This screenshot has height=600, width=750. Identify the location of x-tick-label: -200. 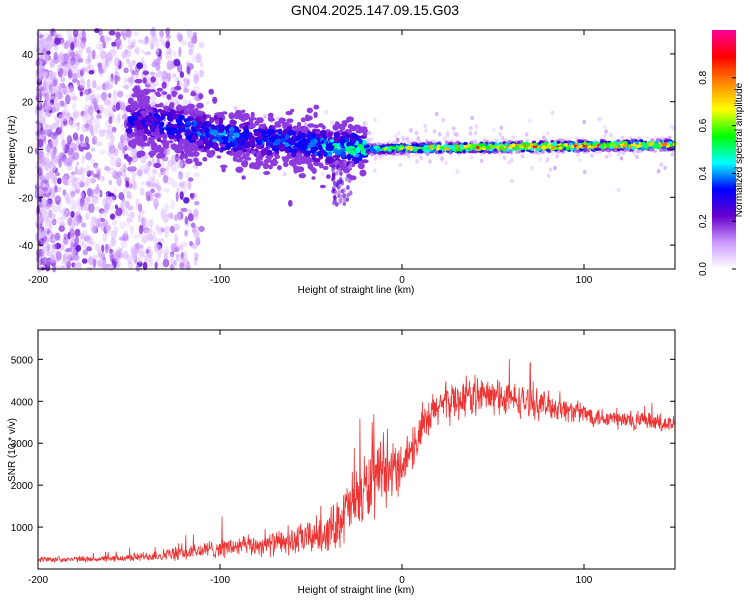
(38, 280).